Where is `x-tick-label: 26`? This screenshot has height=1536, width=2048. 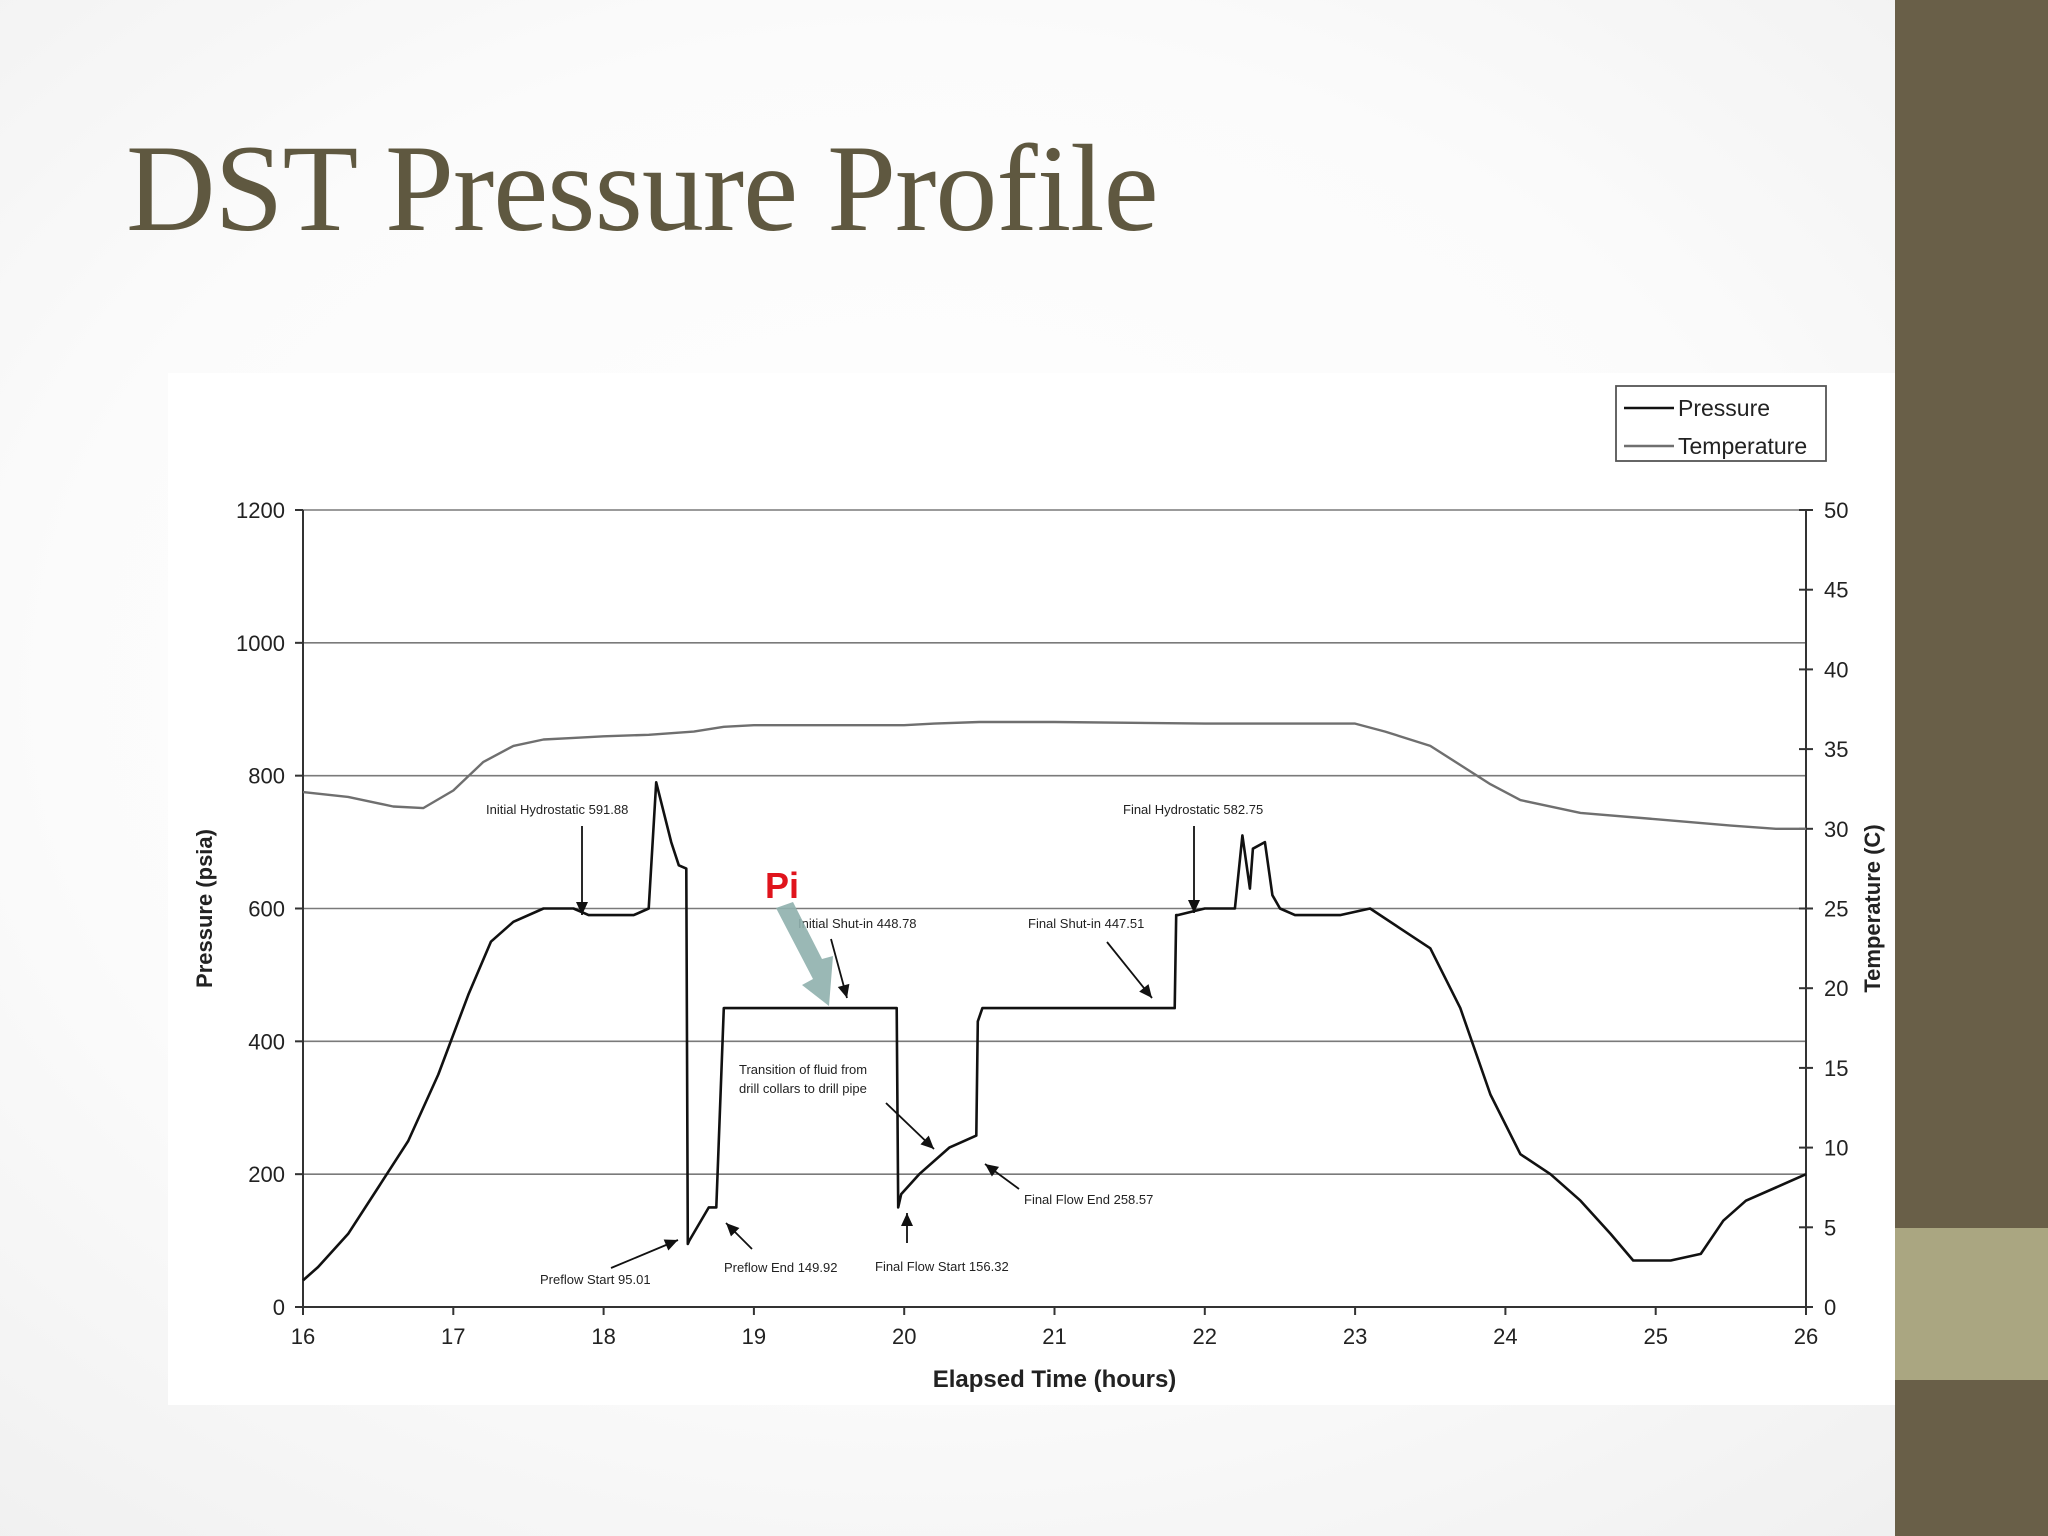
x-tick-label: 26 is located at coordinates (1806, 1336).